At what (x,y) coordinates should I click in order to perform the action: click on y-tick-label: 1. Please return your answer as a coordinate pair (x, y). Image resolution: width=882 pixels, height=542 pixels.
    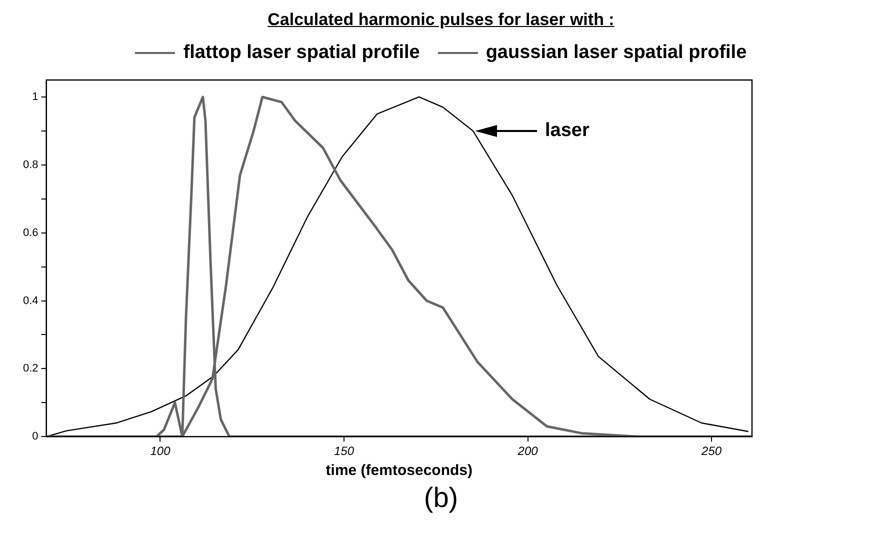
    Looking at the image, I should click on (35, 97).